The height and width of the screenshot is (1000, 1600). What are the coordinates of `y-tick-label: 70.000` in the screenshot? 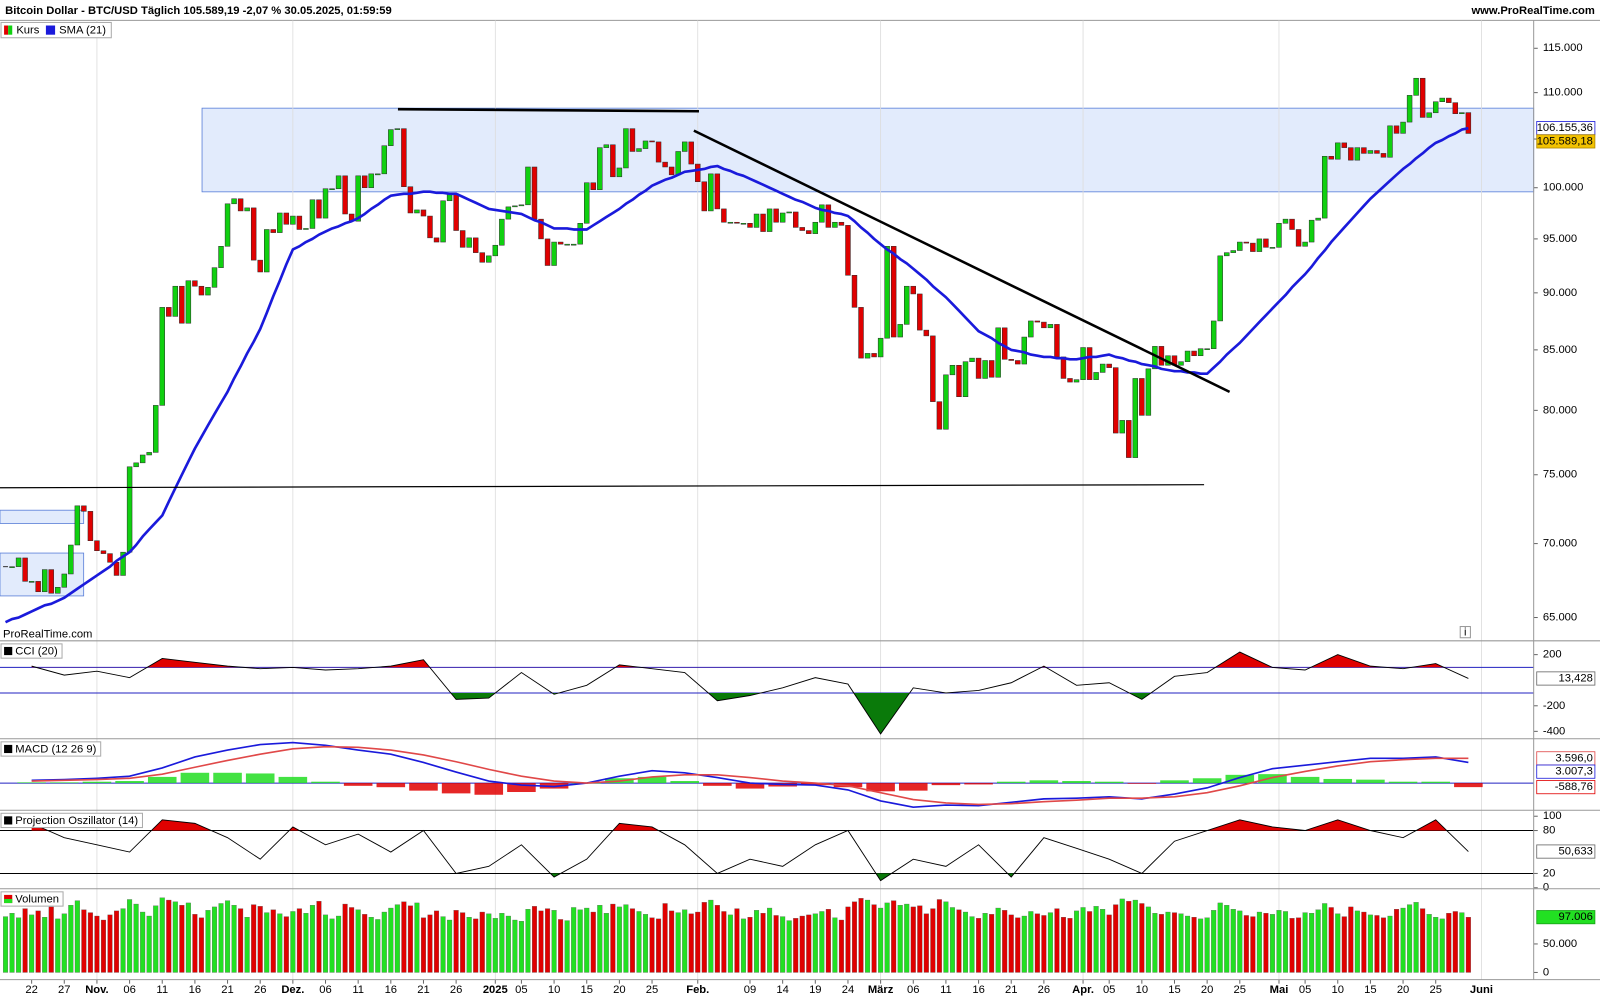 It's located at (1560, 544).